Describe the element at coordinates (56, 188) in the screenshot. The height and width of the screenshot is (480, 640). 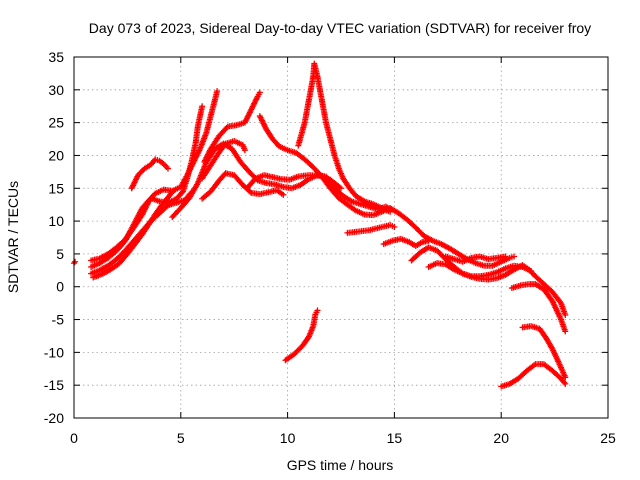
I see `y-tick-label: 15` at that location.